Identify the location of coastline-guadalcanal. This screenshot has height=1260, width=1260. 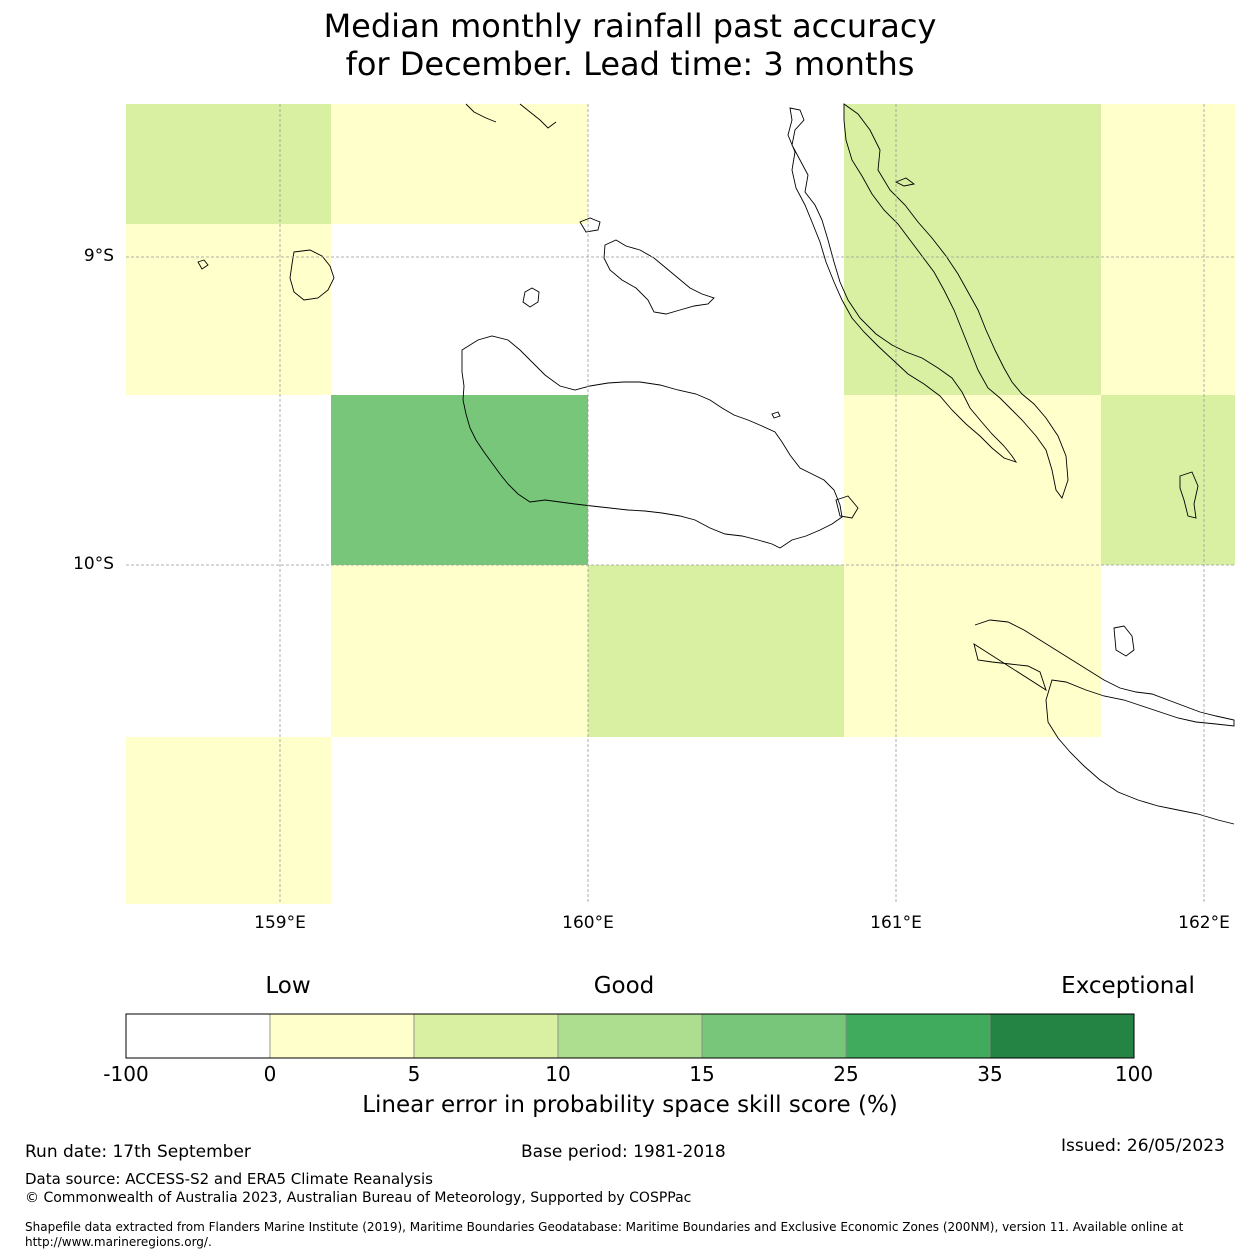
(652, 442).